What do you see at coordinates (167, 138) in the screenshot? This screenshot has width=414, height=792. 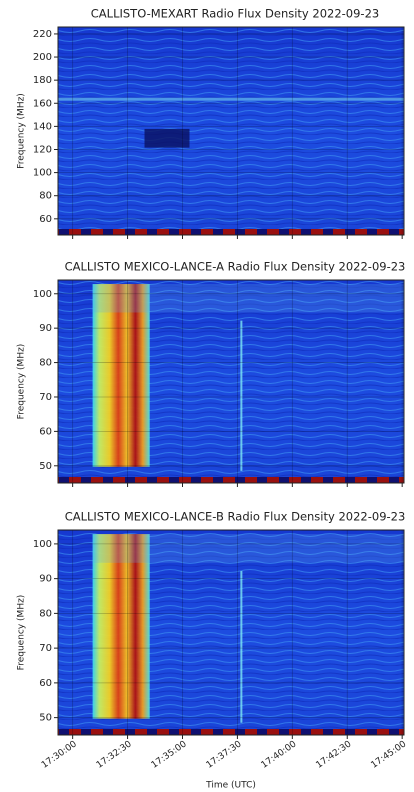 I see `dark-patch` at bounding box center [167, 138].